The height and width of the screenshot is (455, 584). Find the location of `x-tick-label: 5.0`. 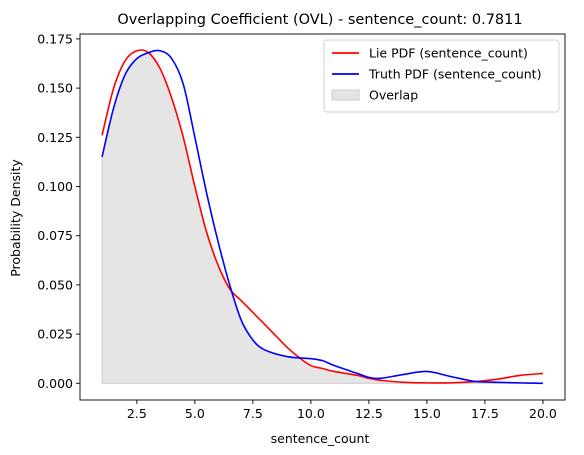

x-tick-label: 5.0 is located at coordinates (195, 413).